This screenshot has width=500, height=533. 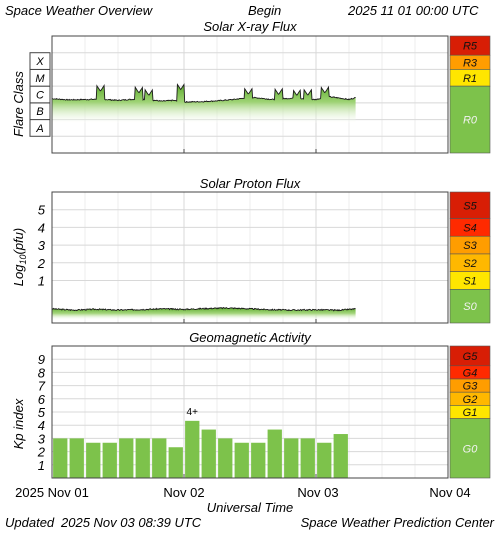 I want to click on scale-label-r3: R3, so click(x=470, y=63).